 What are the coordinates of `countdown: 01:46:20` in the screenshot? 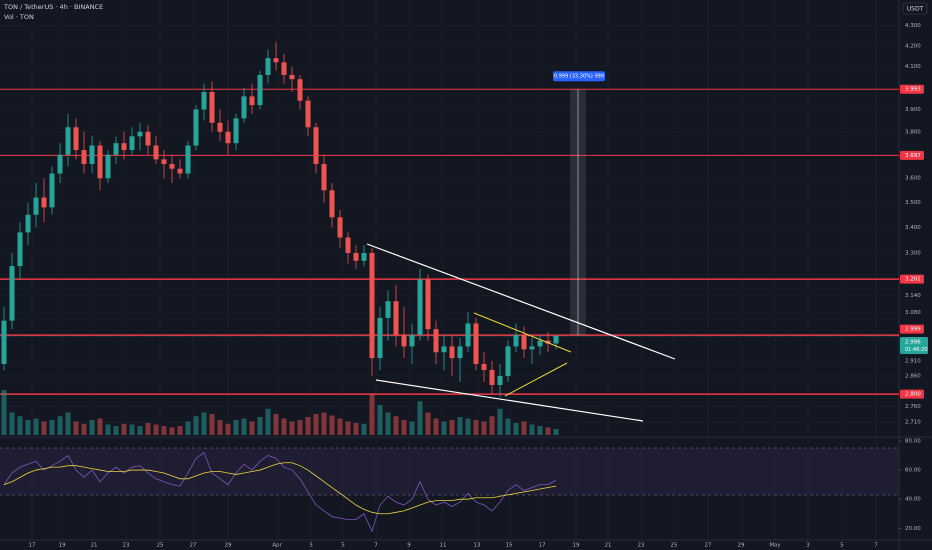 It's located at (916, 350).